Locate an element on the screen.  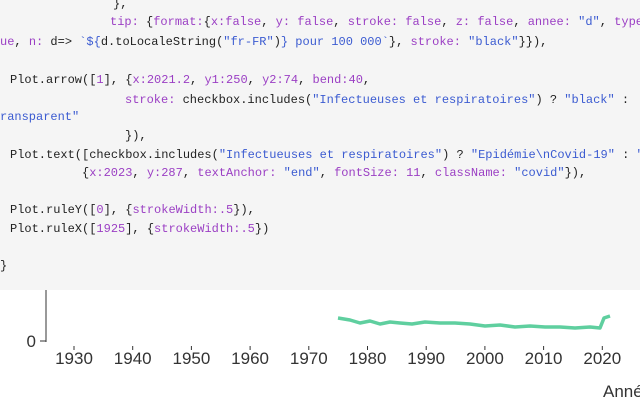
code-line: }, is located at coordinates (120, 6).